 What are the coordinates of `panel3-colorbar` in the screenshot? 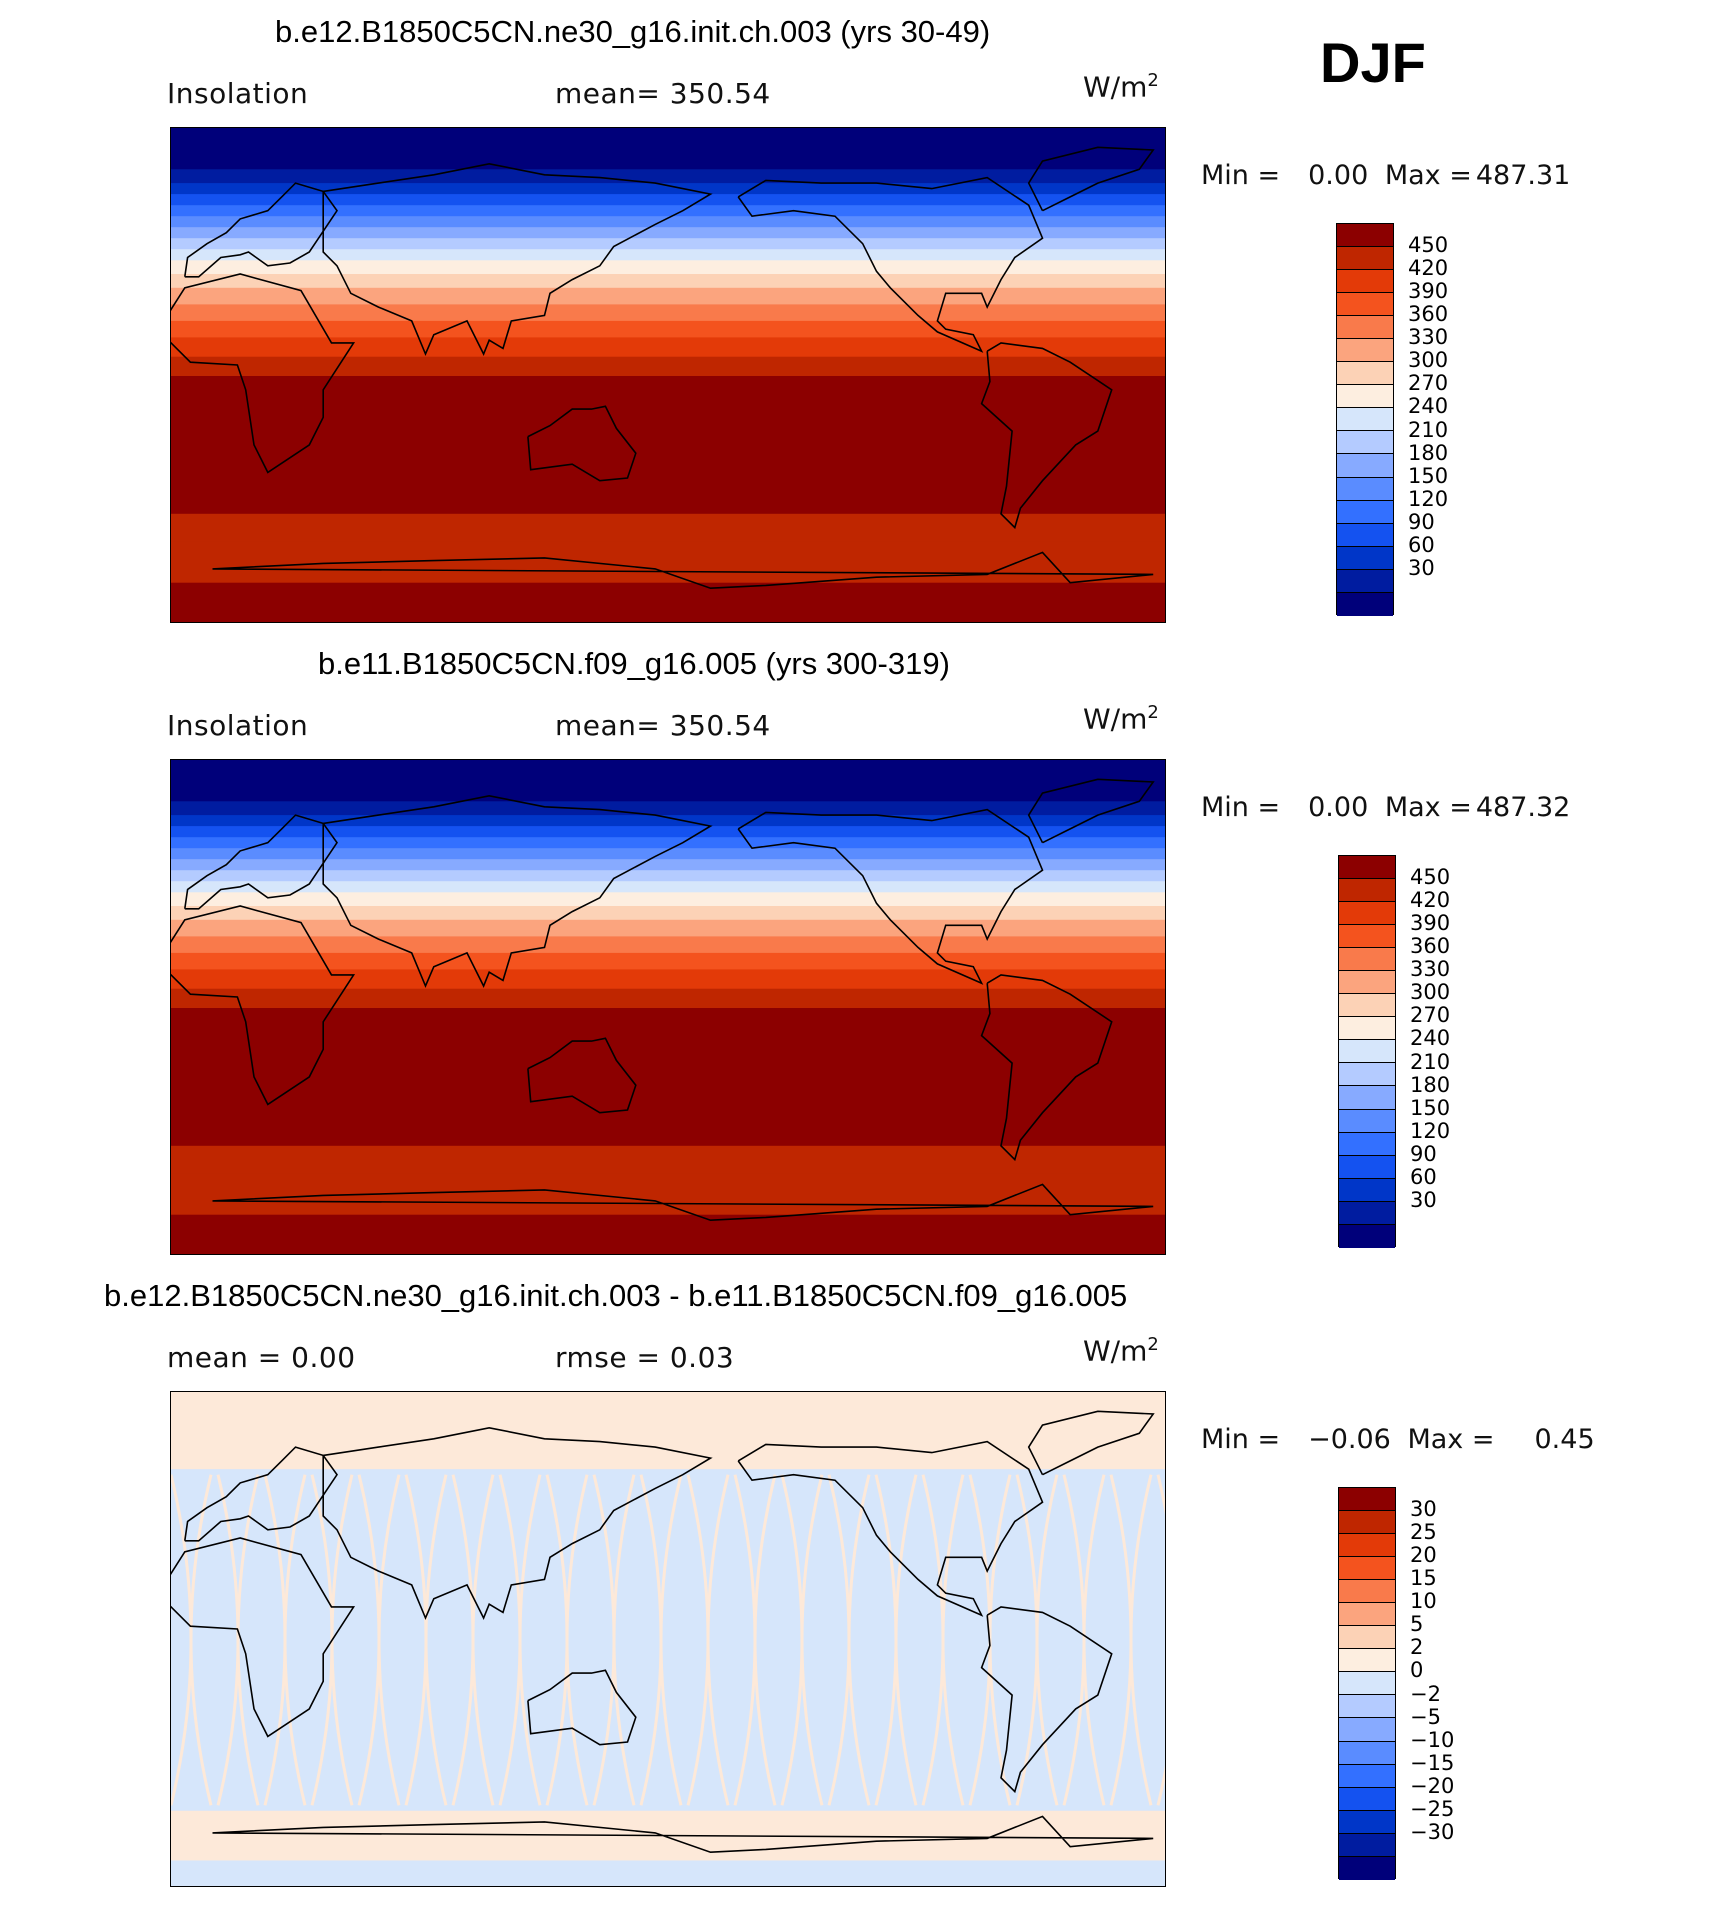 It's located at (1367, 1683).